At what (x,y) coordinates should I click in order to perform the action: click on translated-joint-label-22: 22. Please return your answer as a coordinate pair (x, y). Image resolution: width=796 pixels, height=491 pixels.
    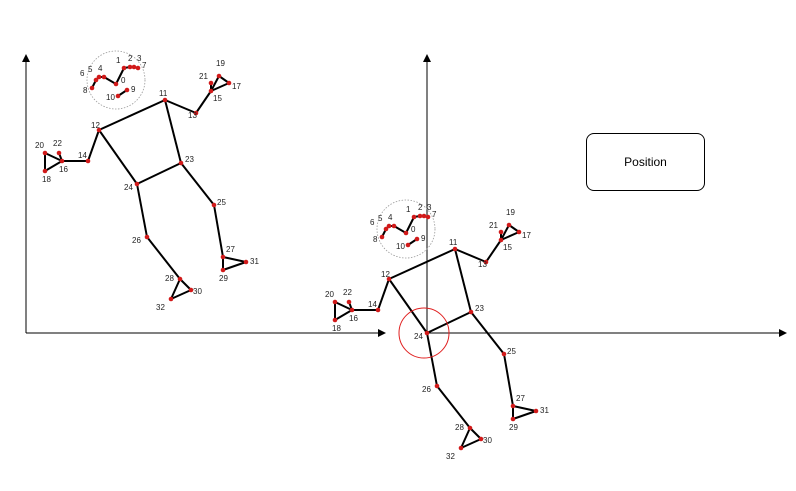
    Looking at the image, I should click on (347, 292).